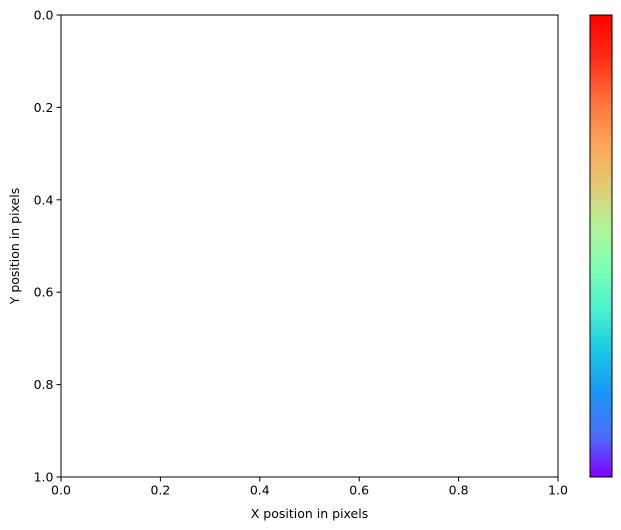 The width and height of the screenshot is (621, 530). I want to click on x-tick-label: 0.6, so click(359, 490).